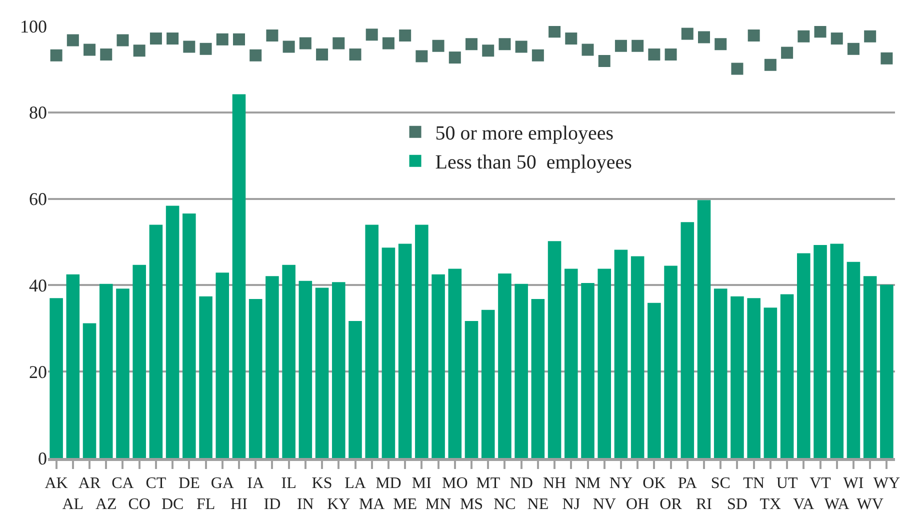 The height and width of the screenshot is (525, 912). I want to click on legend-label: Less than 50 employees, so click(533, 163).